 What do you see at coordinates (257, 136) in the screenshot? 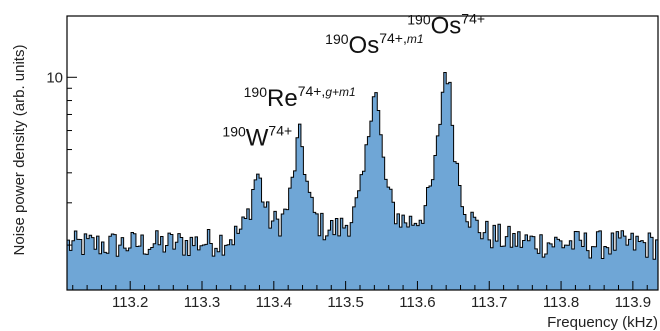
I see `peak-annotation: 190W74+` at bounding box center [257, 136].